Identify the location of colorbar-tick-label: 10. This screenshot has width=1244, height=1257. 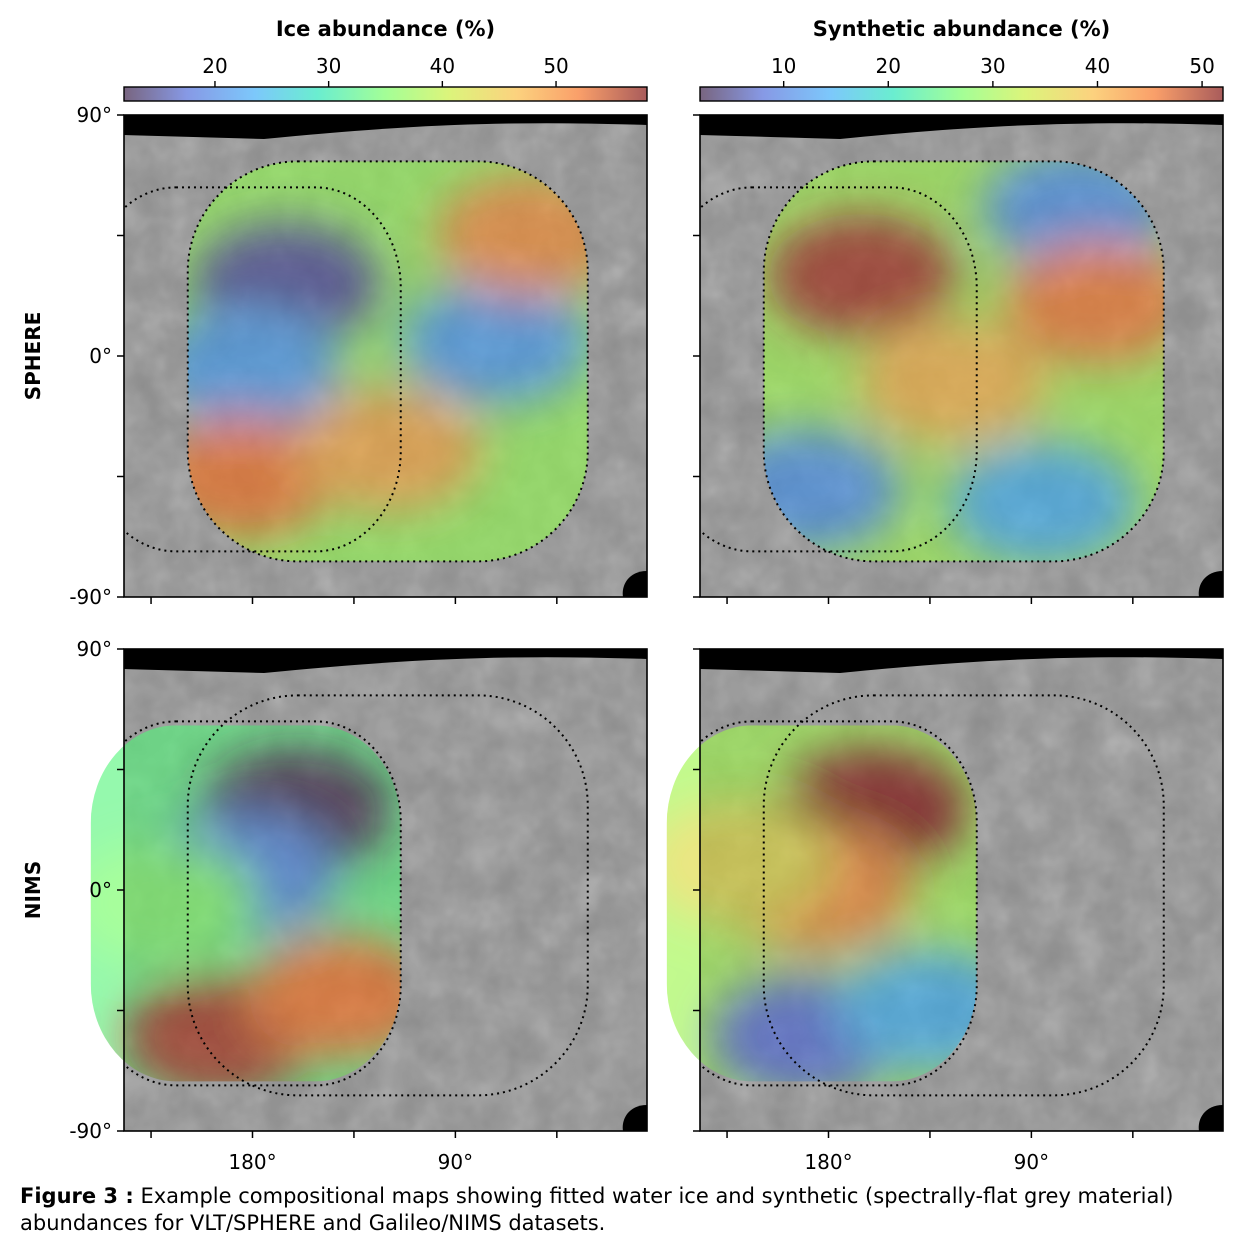
(783, 66).